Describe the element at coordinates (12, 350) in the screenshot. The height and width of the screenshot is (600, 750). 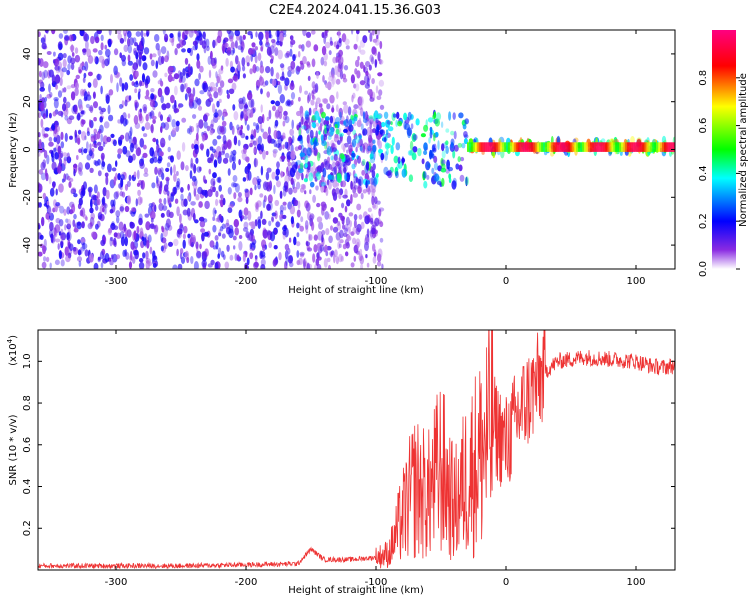
I see `svg-text: (x104)` at that location.